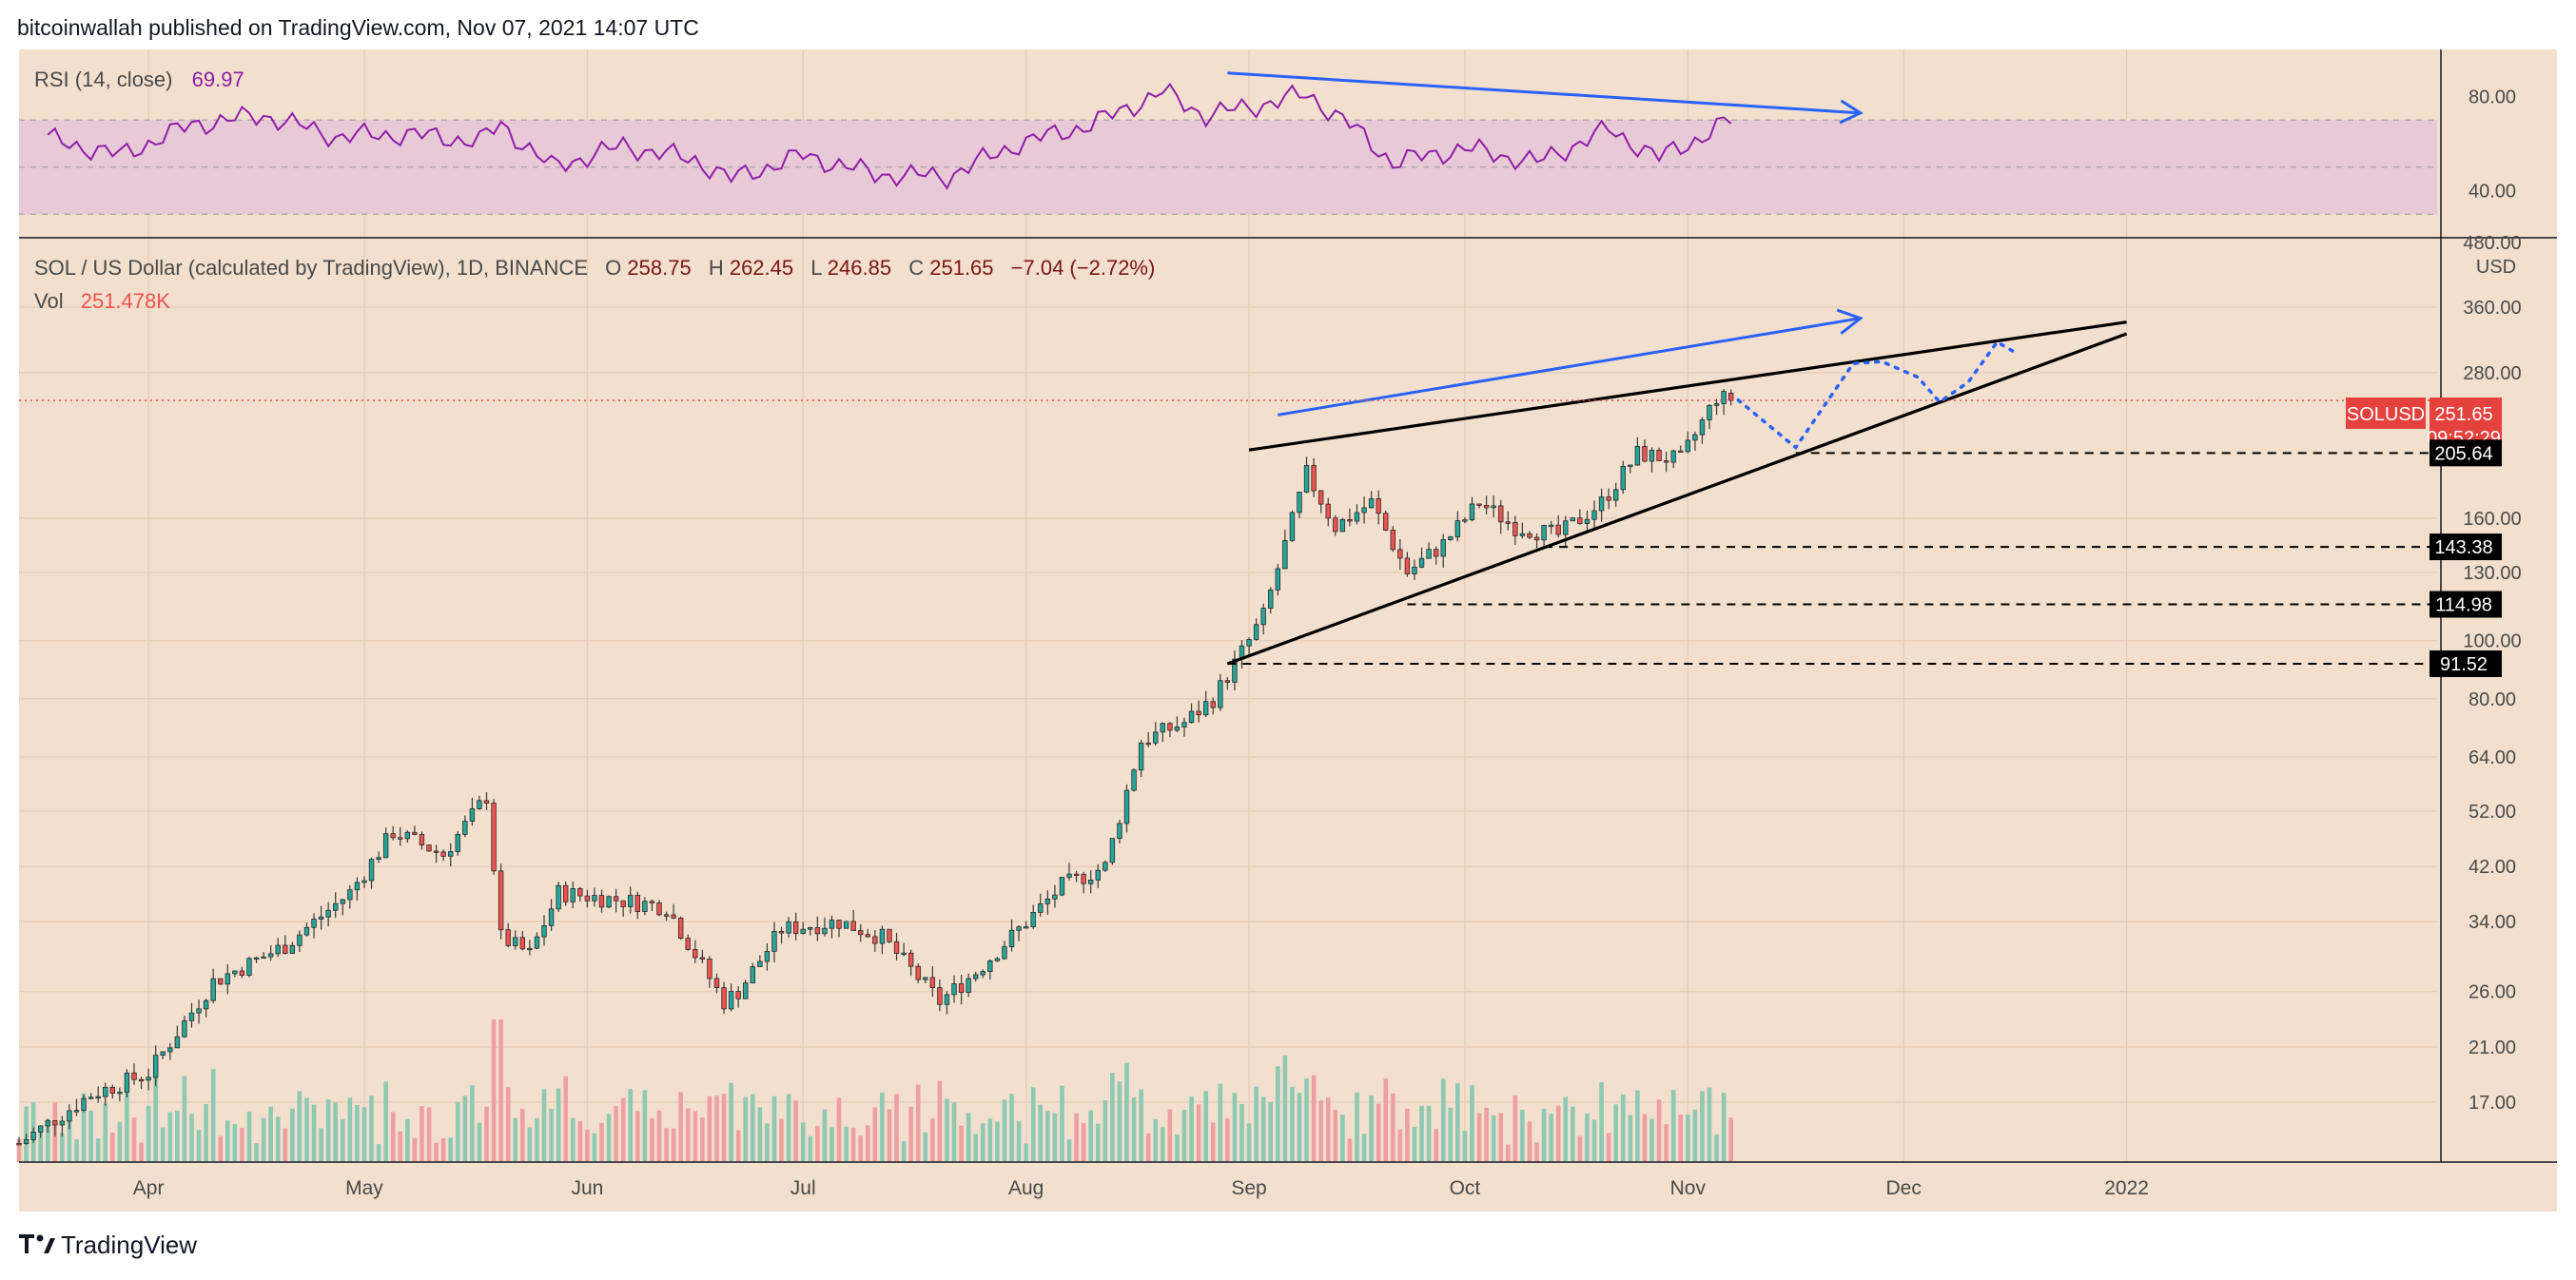 The image size is (2576, 1280). Describe the element at coordinates (1688, 386) in the screenshot. I see `wedge-trendline` at that location.